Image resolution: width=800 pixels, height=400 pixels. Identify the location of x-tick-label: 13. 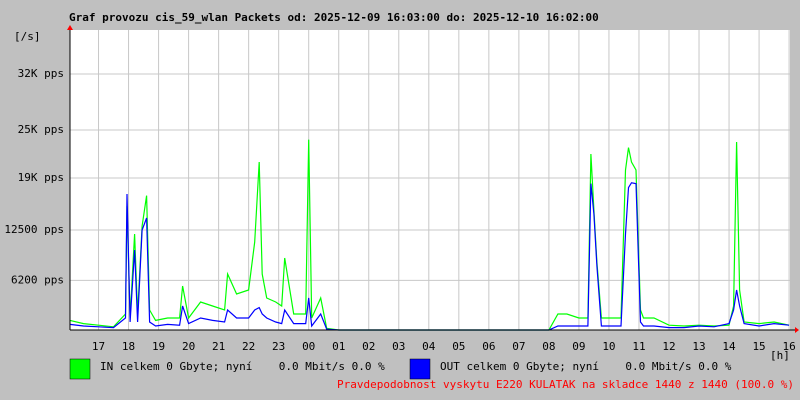
(698, 346).